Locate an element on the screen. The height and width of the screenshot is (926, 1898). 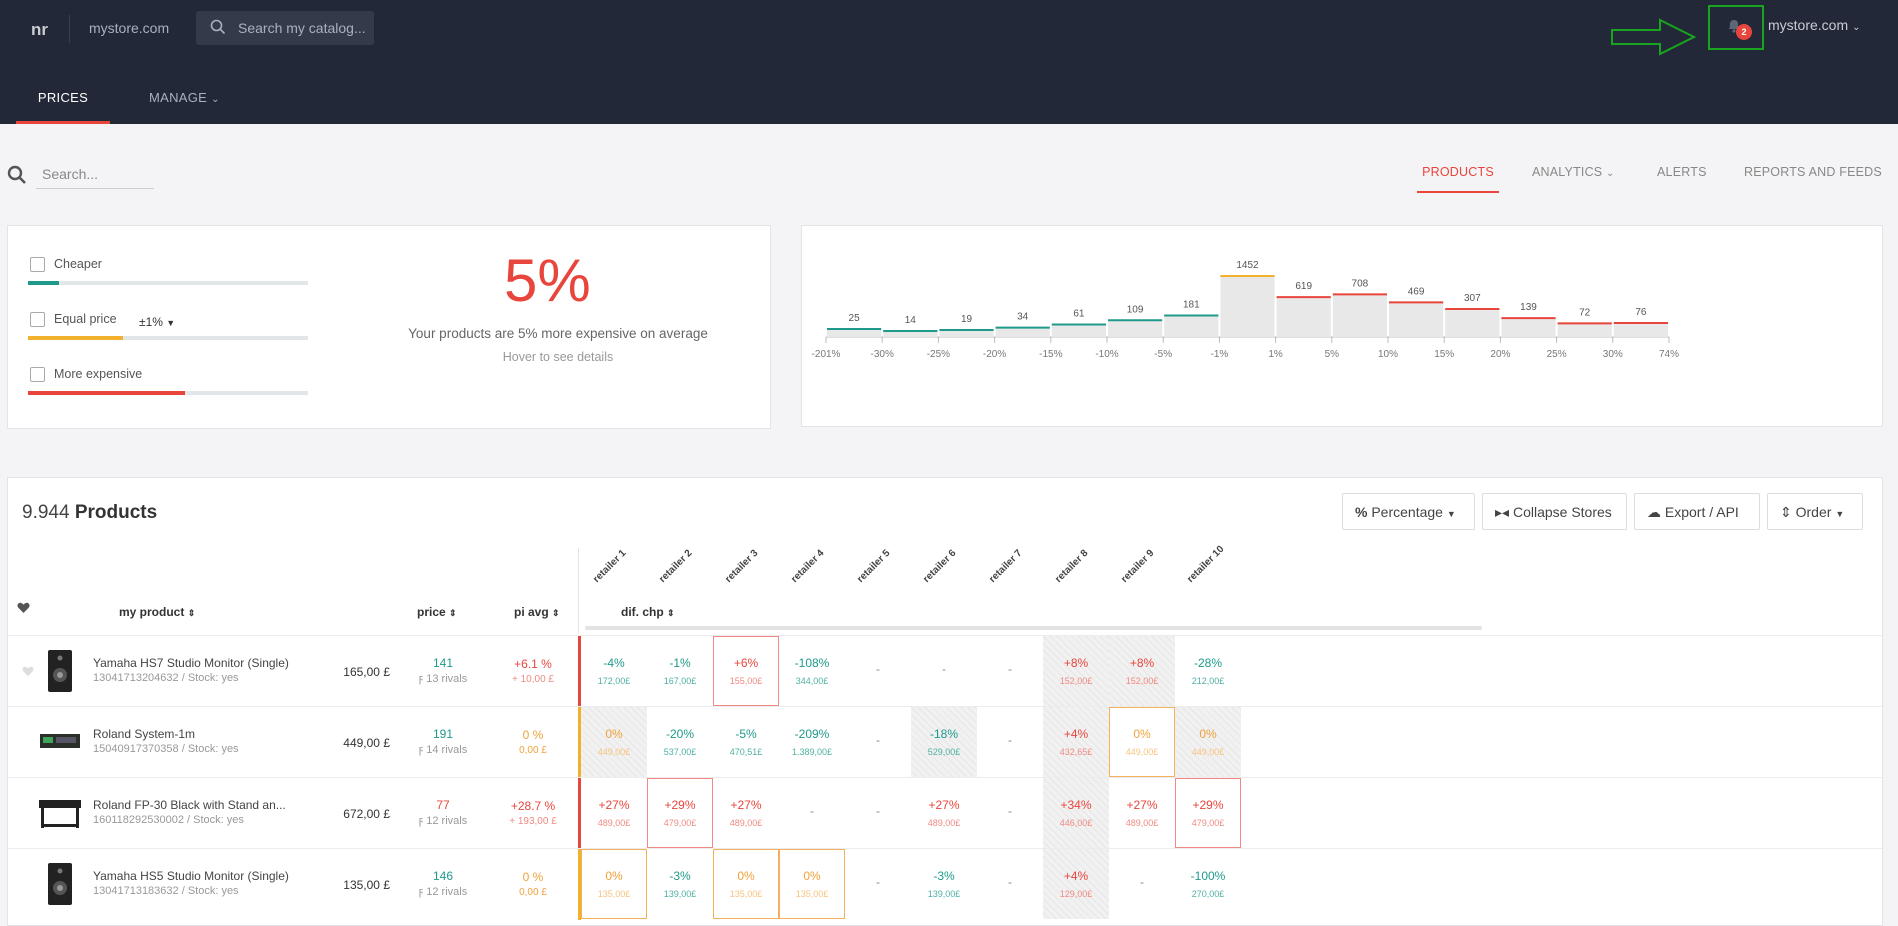
collapse-stores-button: ▸◂ Collapse Stores is located at coordinates (1554, 511).